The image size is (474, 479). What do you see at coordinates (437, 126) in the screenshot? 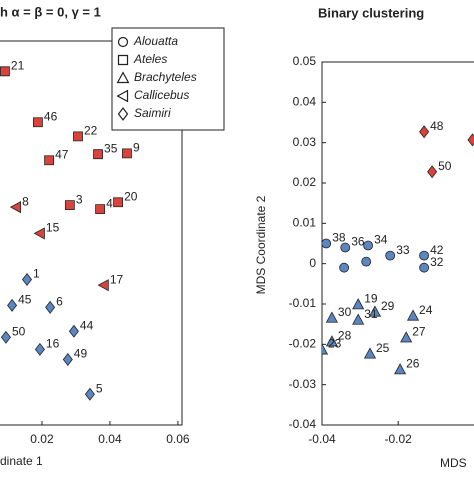
I see `point-label: 48` at bounding box center [437, 126].